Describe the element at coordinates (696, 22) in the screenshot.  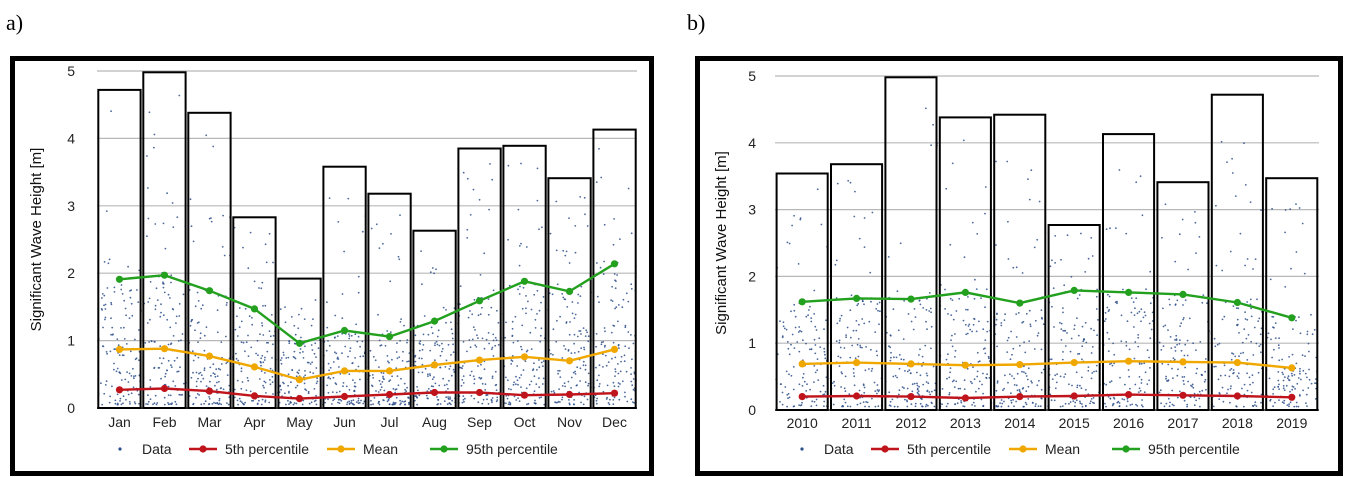
I see `panel-b-label: b)` at that location.